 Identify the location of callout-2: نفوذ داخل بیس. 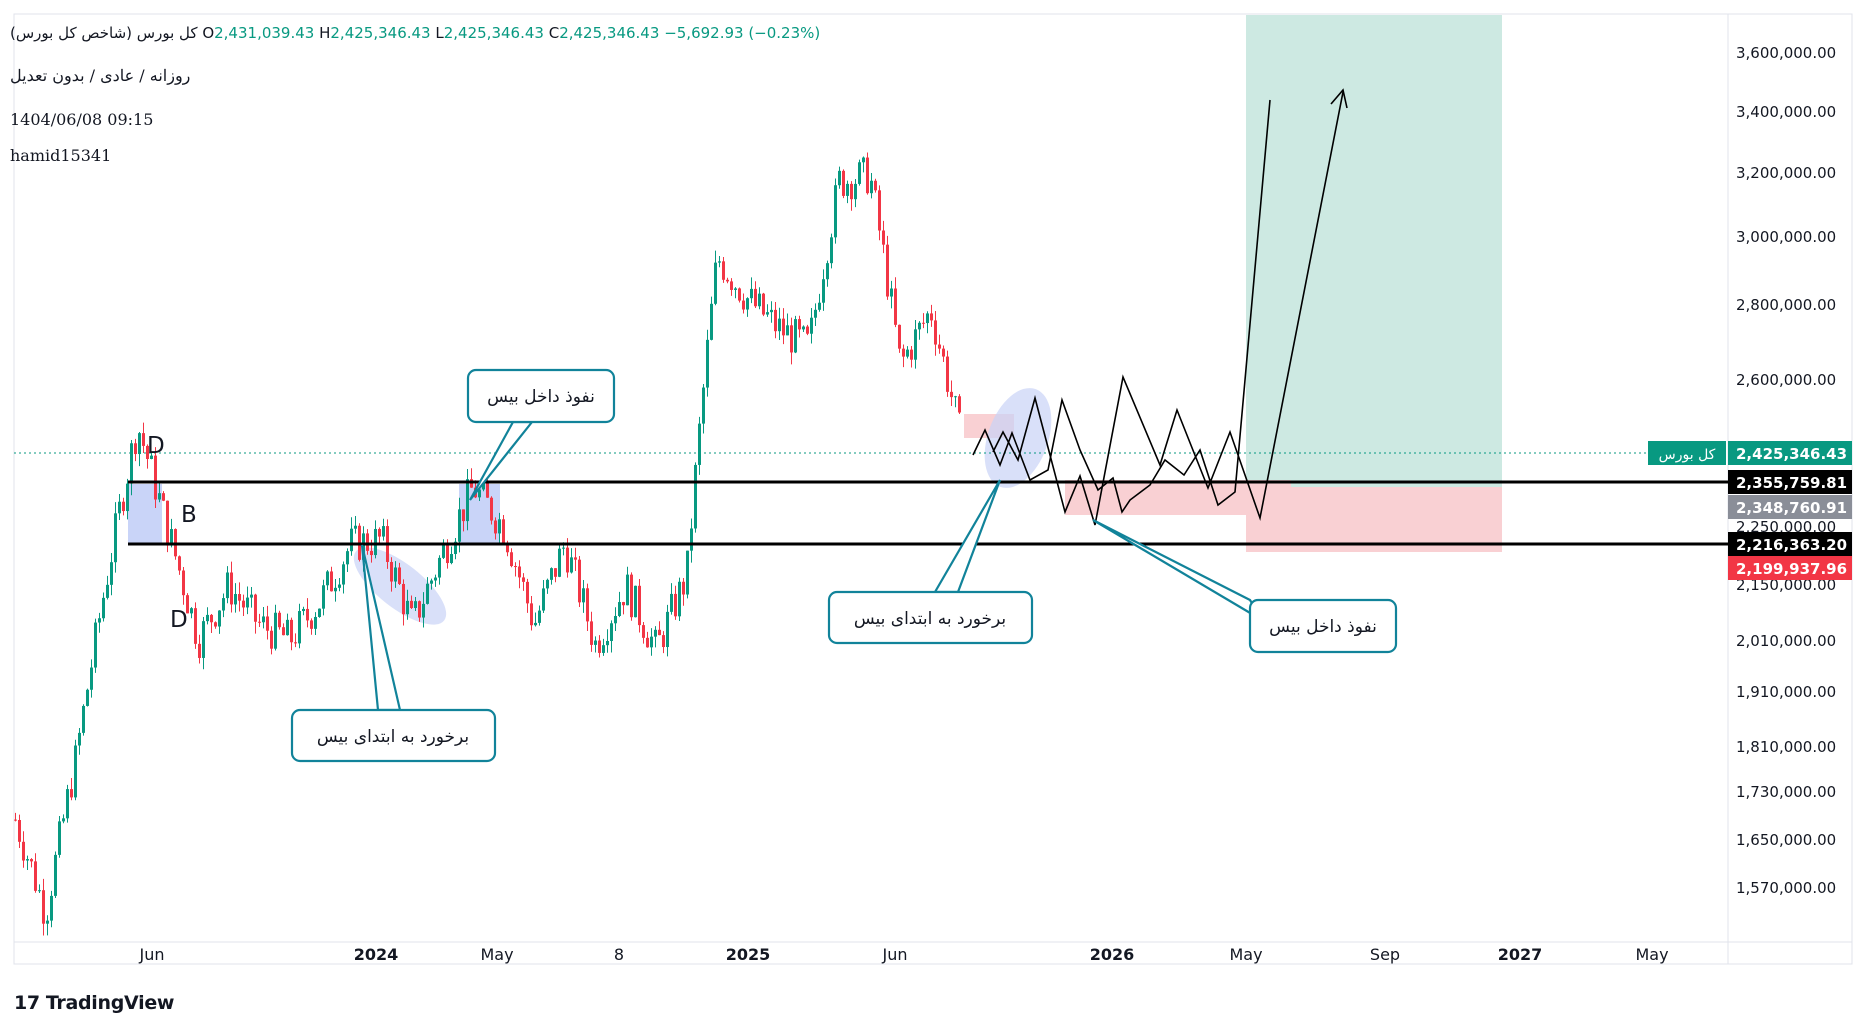
(541, 396).